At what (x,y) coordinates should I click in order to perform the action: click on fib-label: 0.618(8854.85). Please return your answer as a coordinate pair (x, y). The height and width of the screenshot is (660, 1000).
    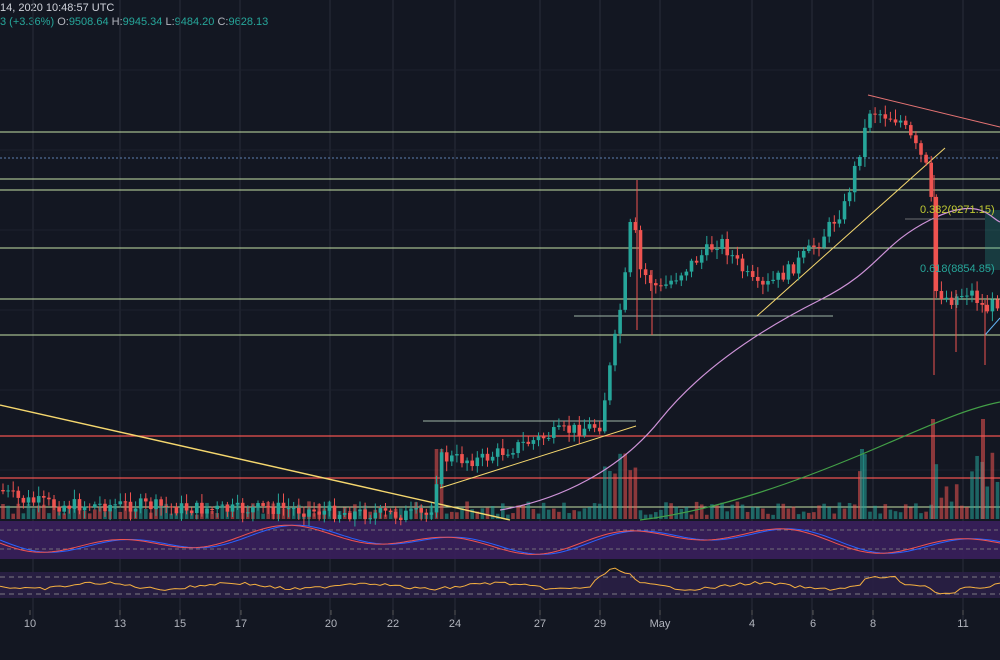
    Looking at the image, I should click on (957, 269).